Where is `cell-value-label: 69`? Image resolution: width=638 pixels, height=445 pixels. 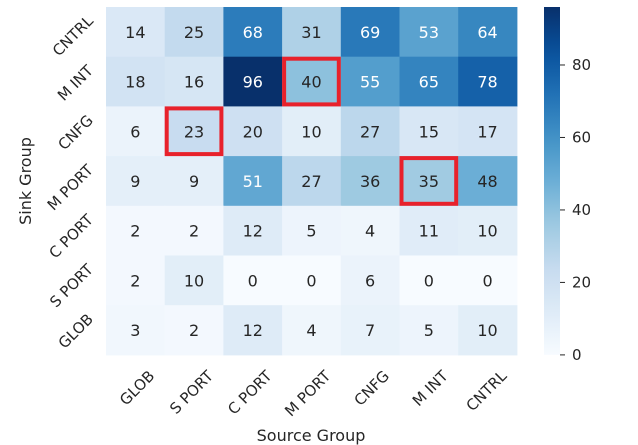
cell-value-label: 69 is located at coordinates (370, 32).